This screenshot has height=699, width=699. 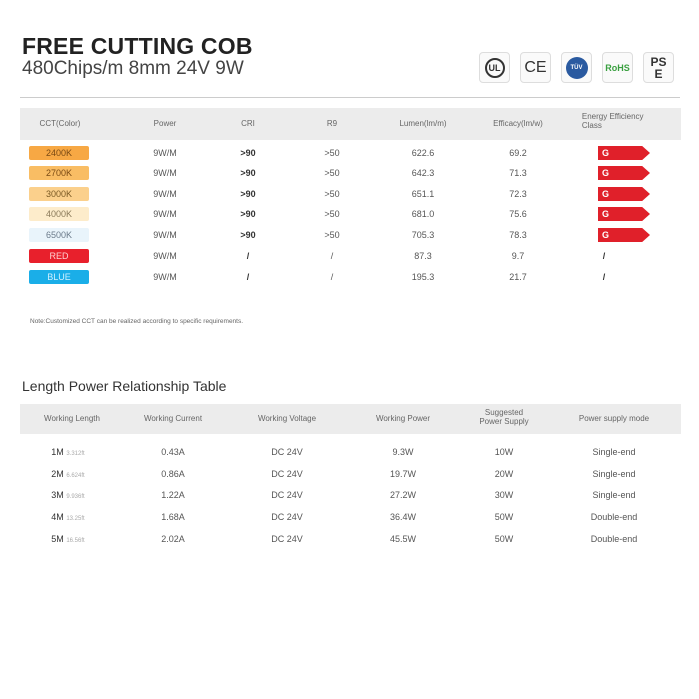 What do you see at coordinates (576, 67) in the screenshot?
I see `tuv-icon: TÜV` at bounding box center [576, 67].